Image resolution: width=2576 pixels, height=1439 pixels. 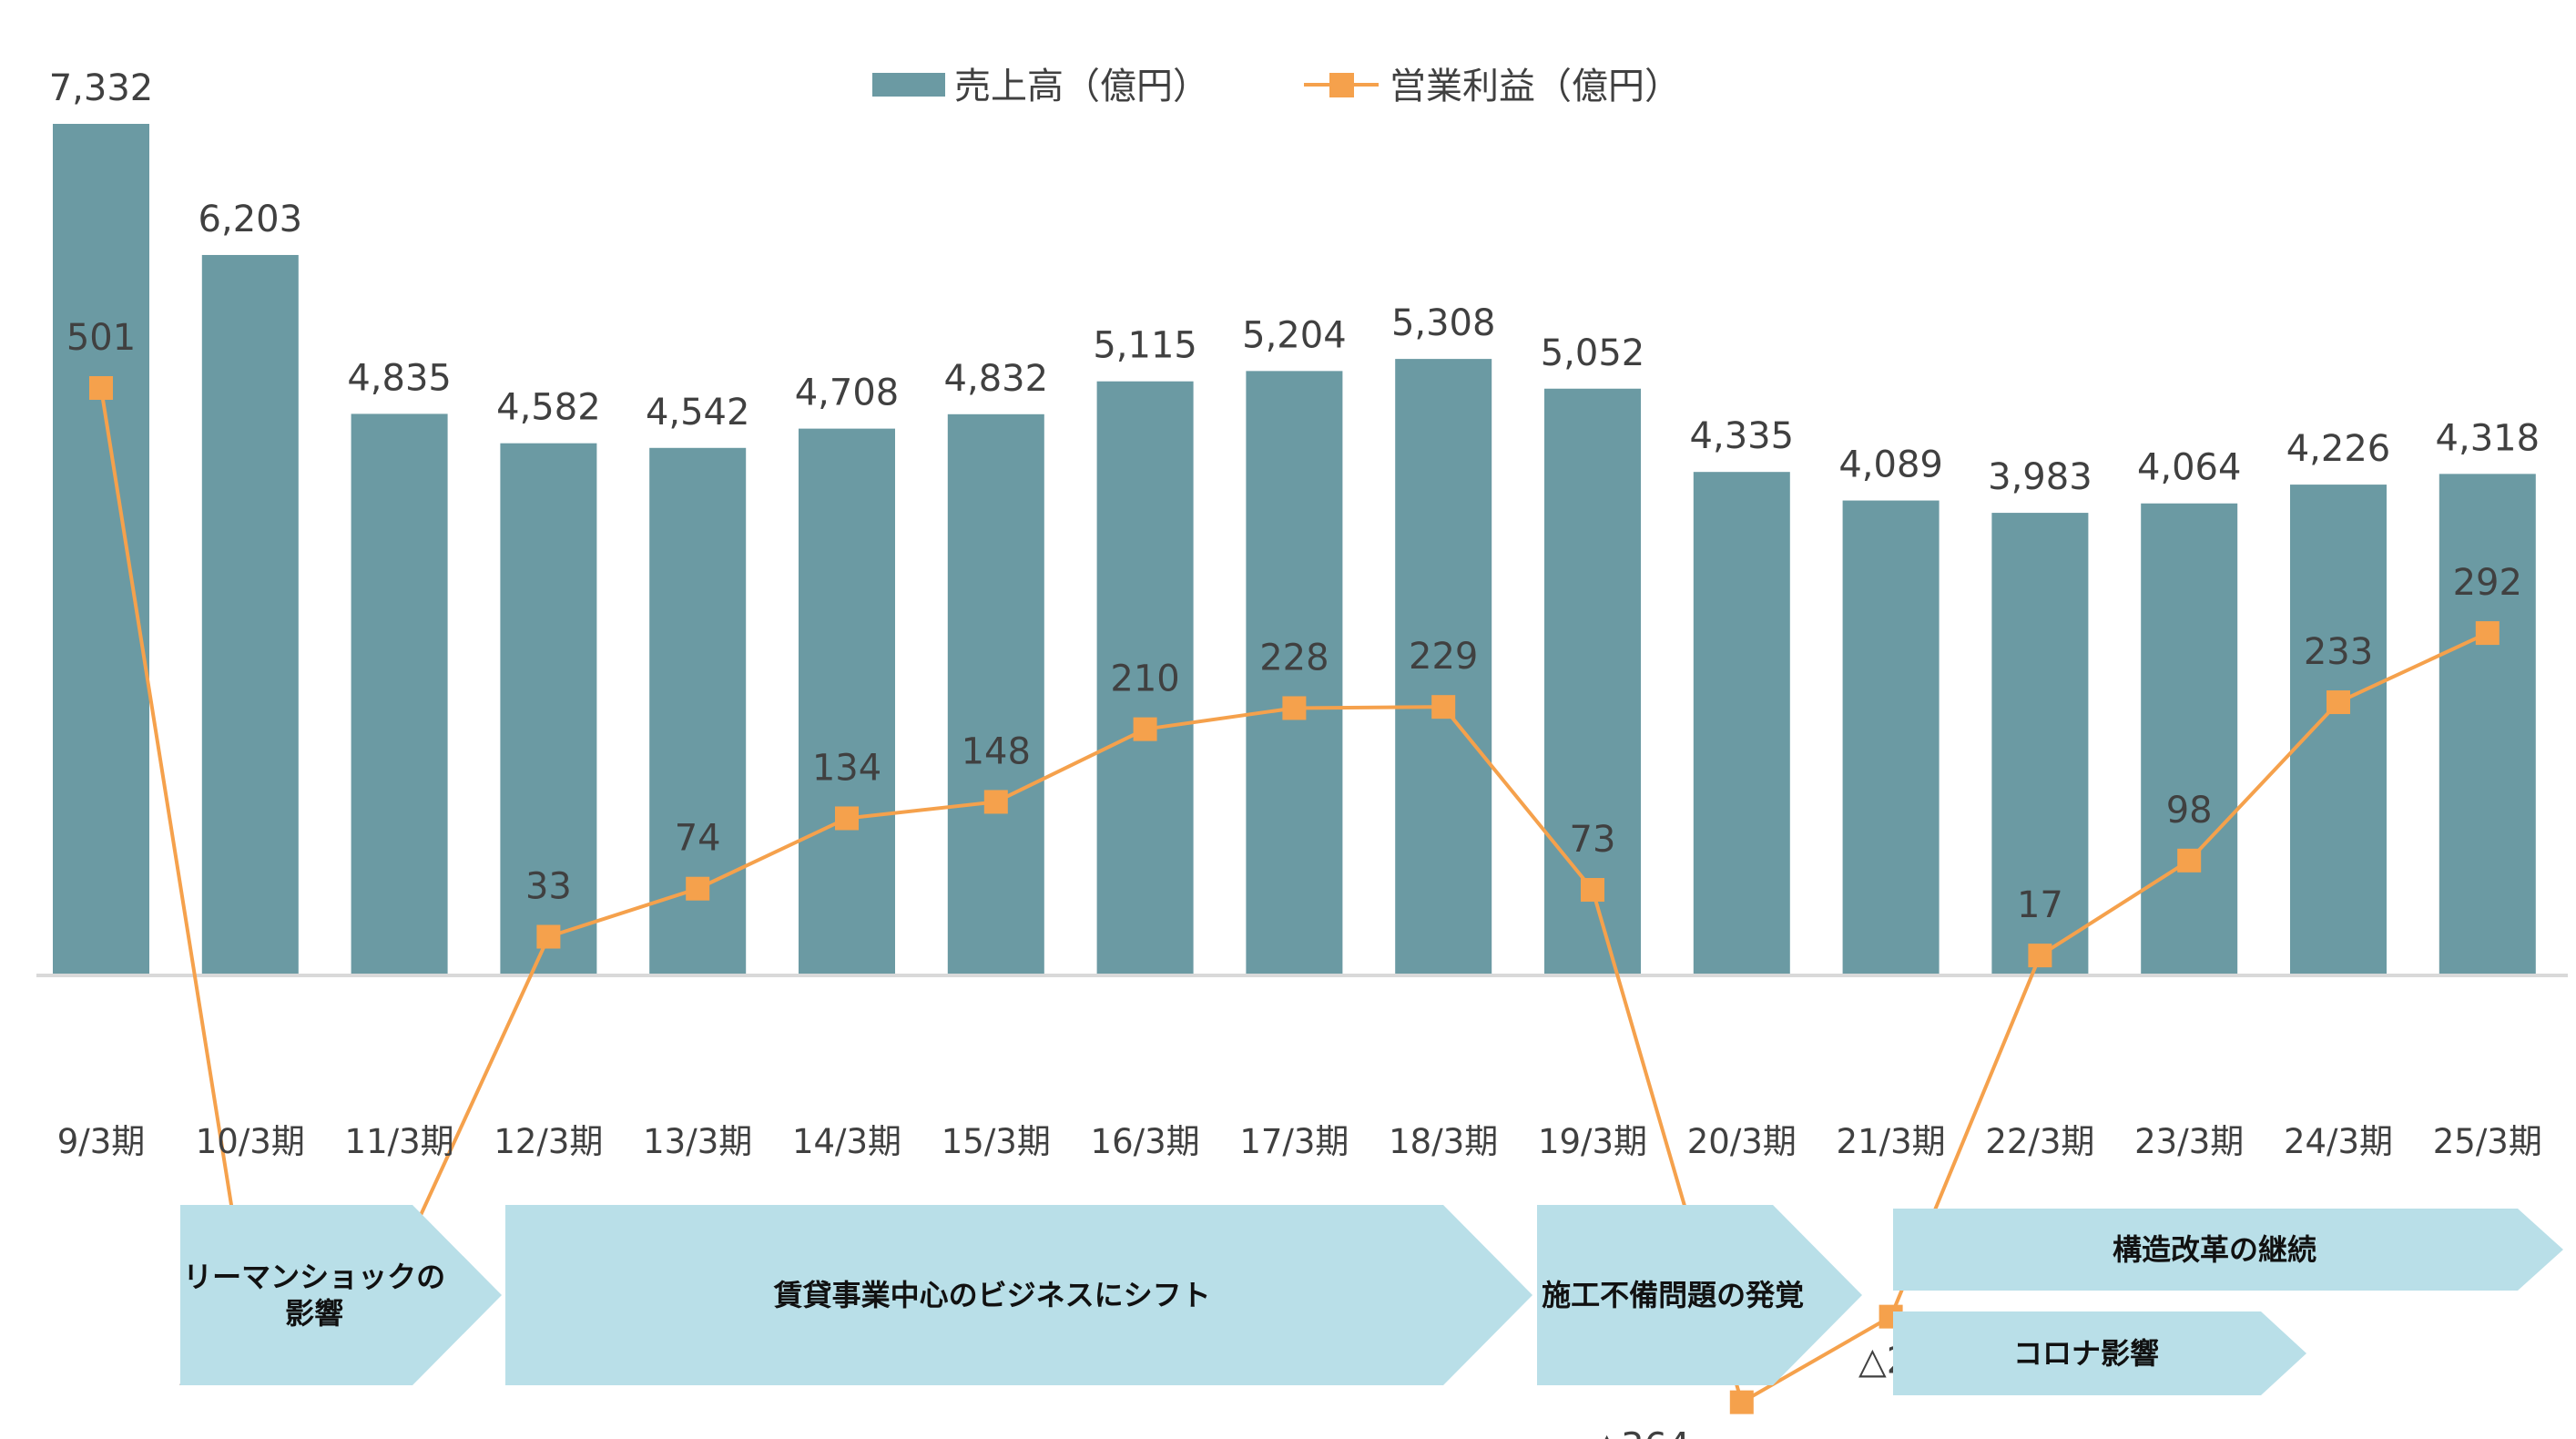 What do you see at coordinates (548, 408) in the screenshot?
I see `revenue-bar-label: 4,582` at bounding box center [548, 408].